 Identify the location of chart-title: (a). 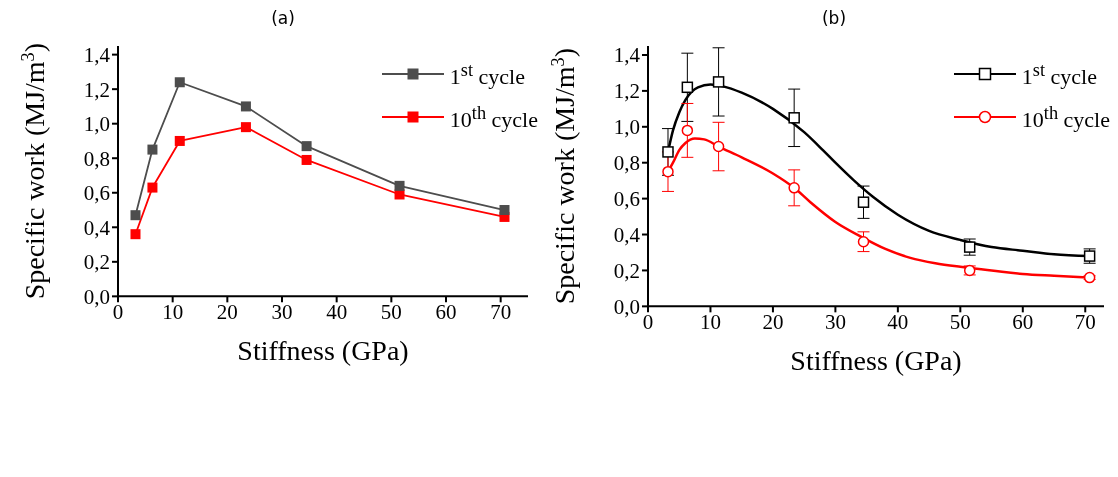
(283, 19).